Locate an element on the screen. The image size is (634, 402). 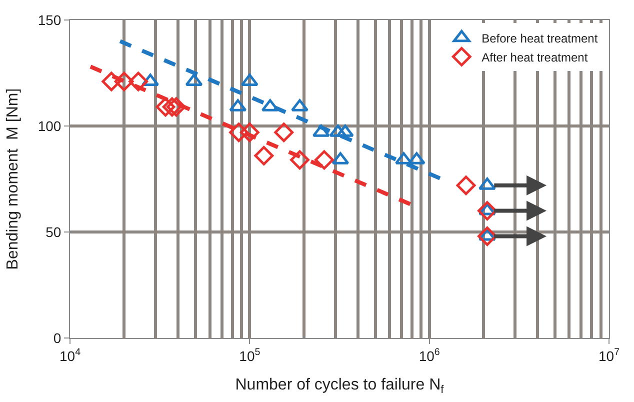
y-axis-title: Bending moment M [Nm] is located at coordinates (13, 179).